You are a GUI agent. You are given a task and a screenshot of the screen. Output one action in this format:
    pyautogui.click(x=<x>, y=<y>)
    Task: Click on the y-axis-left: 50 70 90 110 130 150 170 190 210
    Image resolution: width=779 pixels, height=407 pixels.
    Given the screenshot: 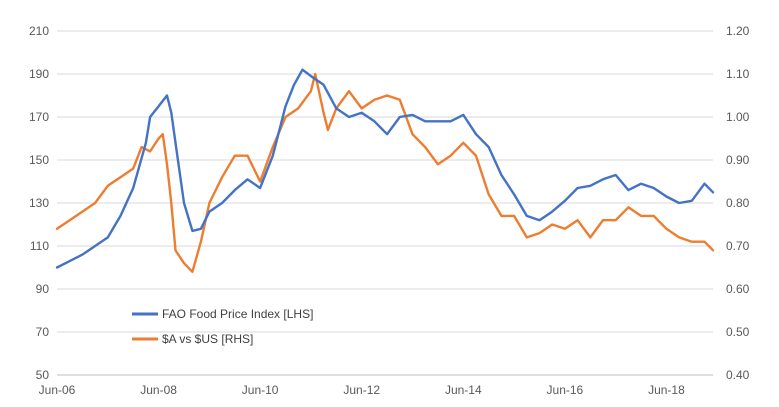 What is the action you would take?
    pyautogui.click(x=39, y=203)
    